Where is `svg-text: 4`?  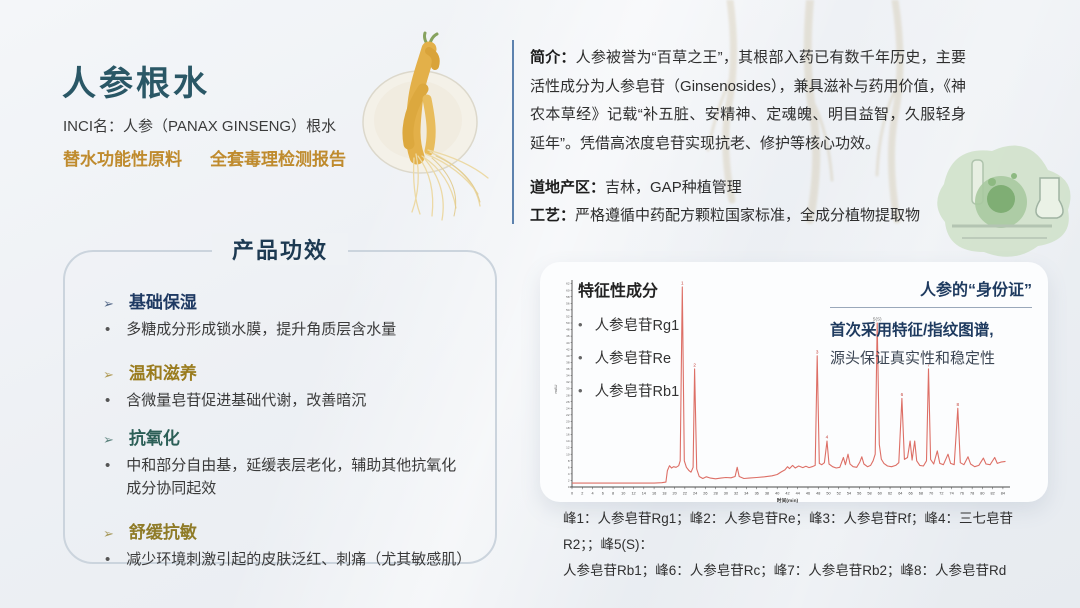
svg-text: 4 is located at coordinates (592, 494).